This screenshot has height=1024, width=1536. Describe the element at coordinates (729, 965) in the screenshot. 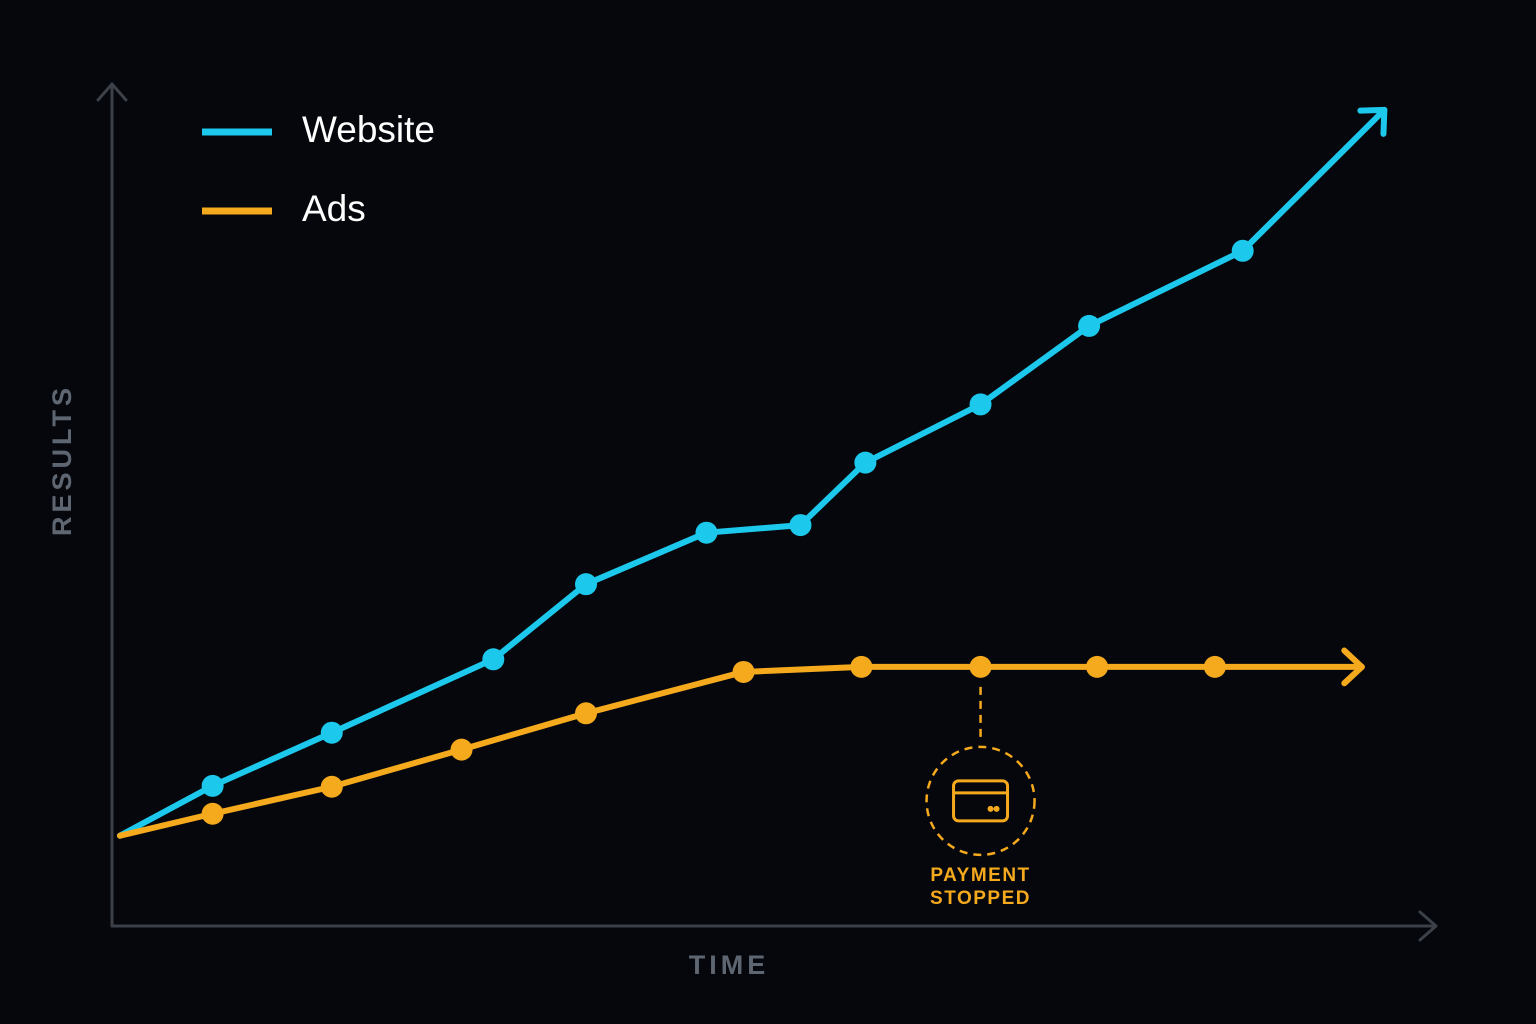

I see `x-axis-label: TIME` at that location.